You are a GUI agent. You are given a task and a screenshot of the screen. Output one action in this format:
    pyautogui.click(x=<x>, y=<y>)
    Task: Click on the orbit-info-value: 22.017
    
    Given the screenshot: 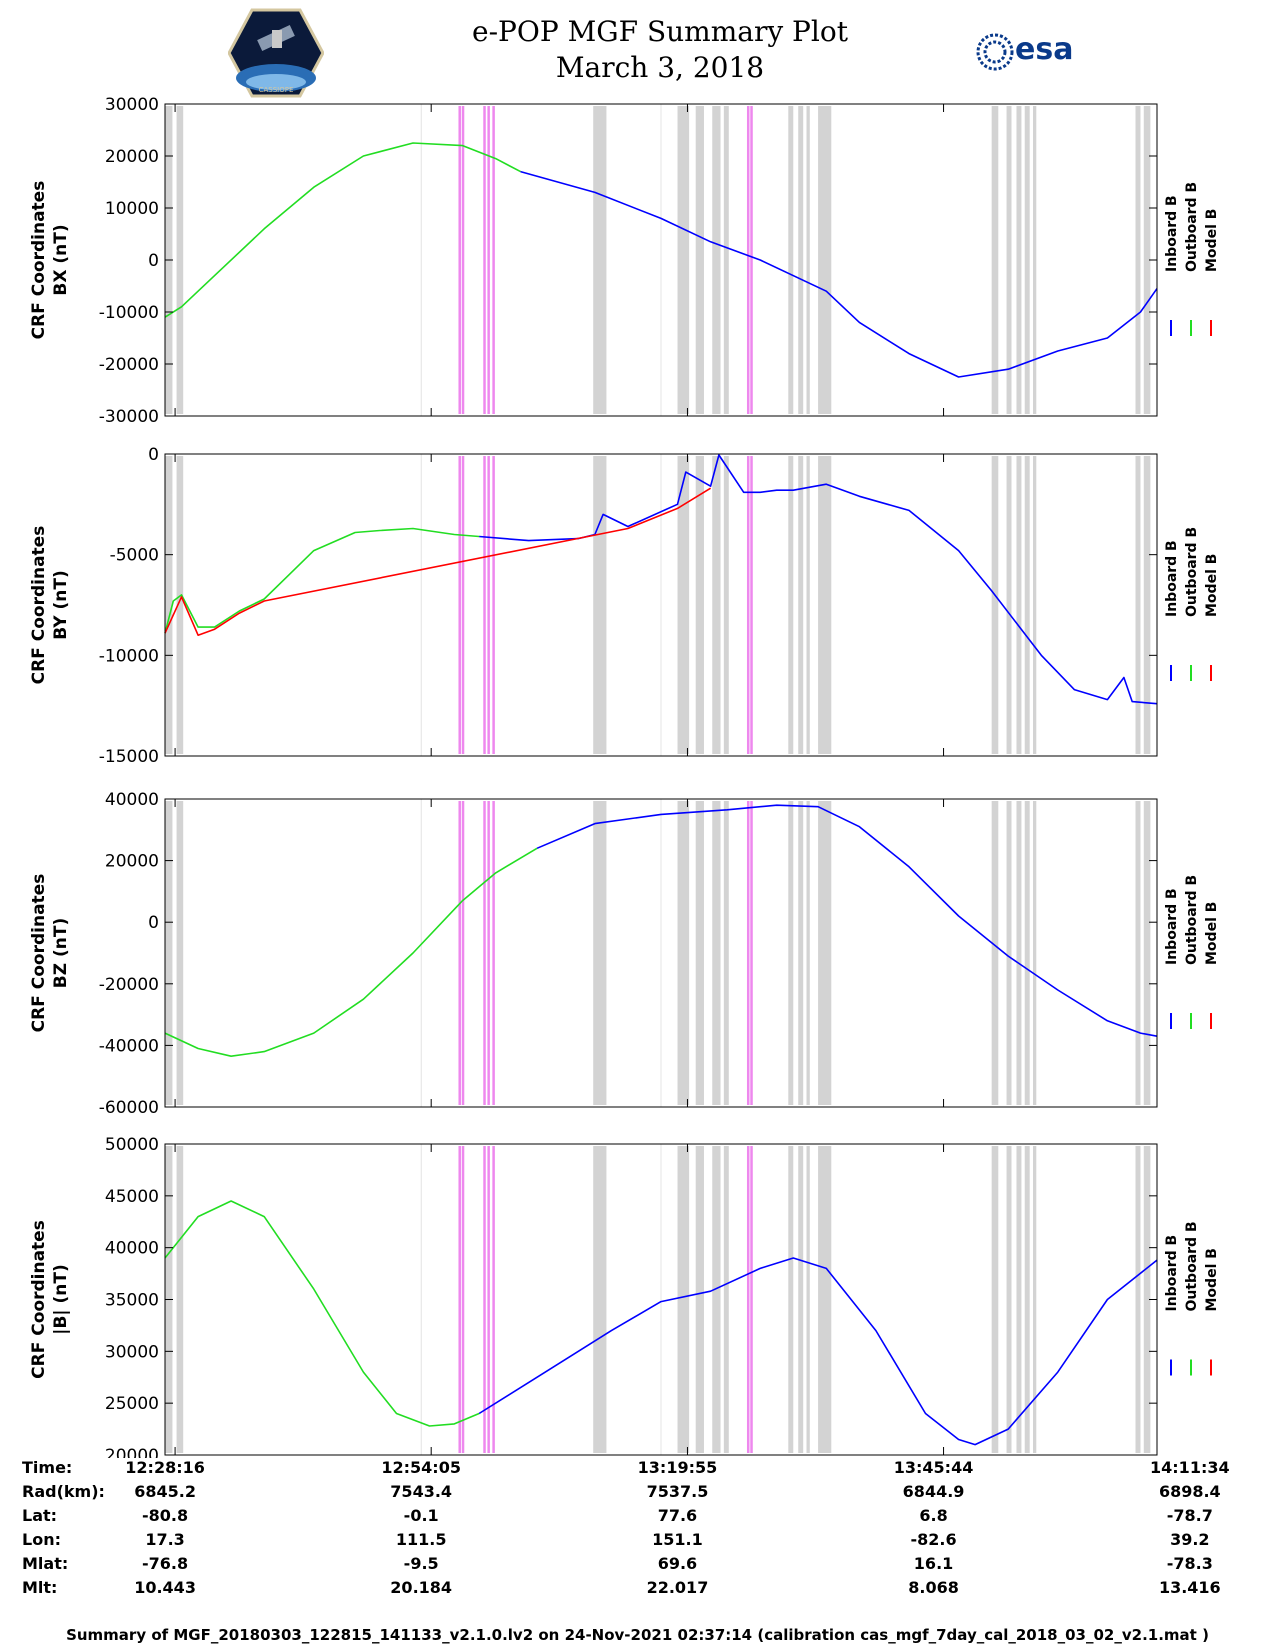 What is the action you would take?
    pyautogui.click(x=677, y=1587)
    